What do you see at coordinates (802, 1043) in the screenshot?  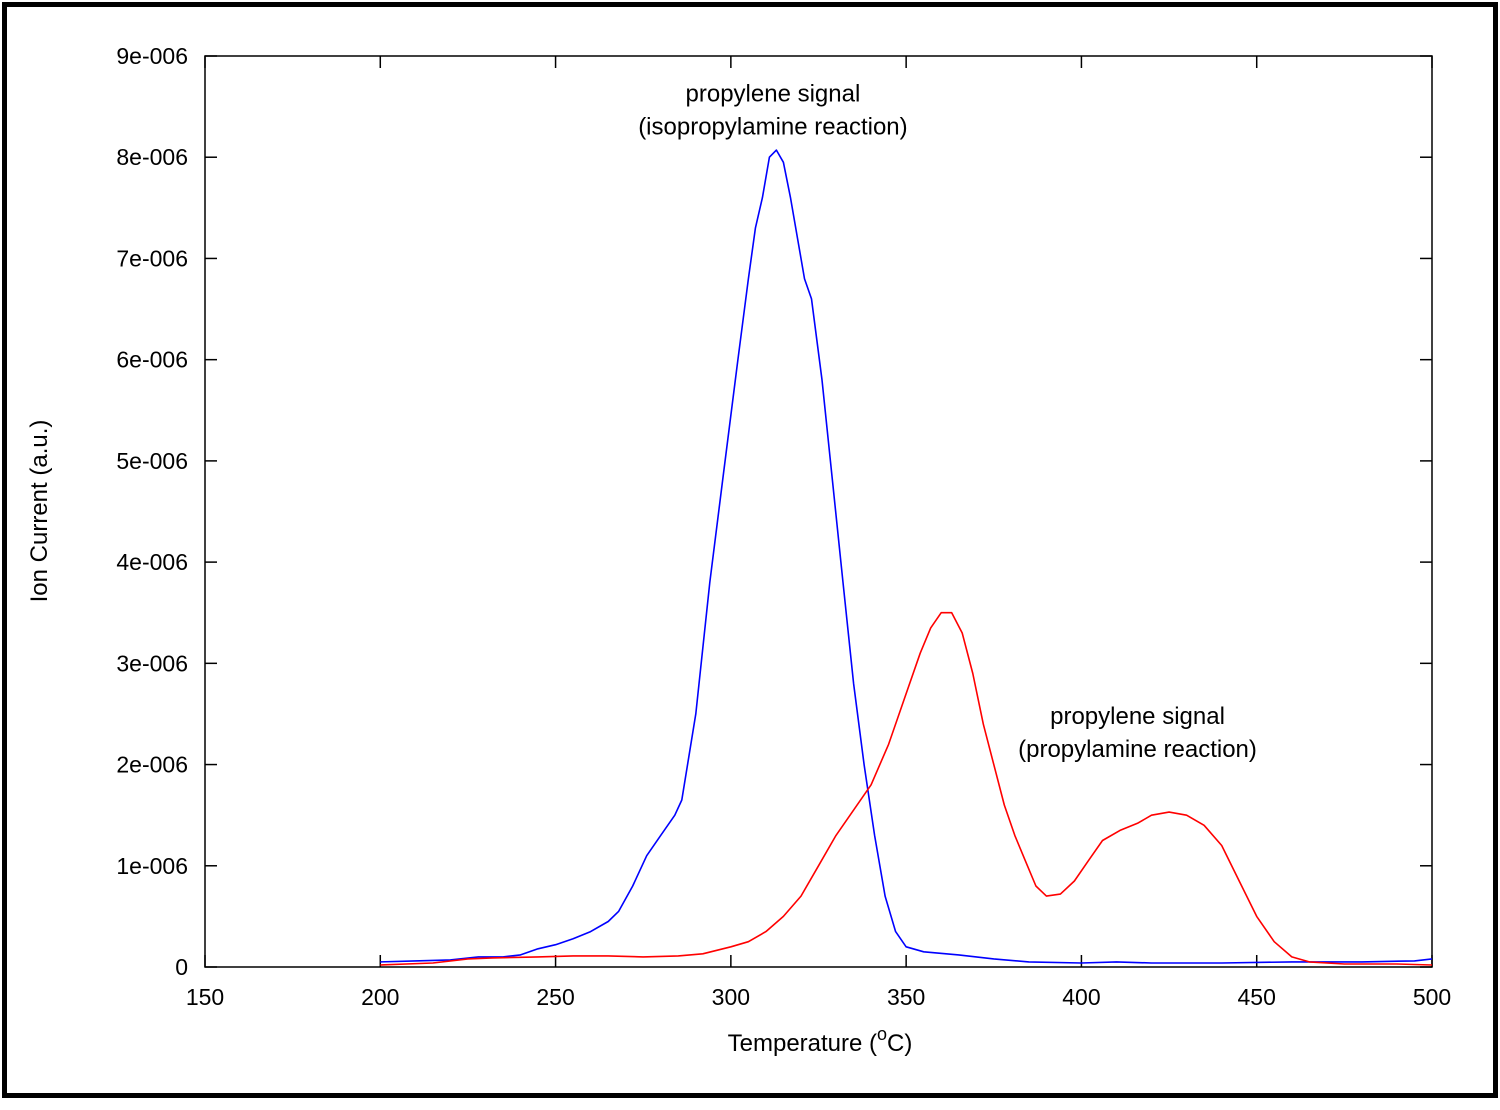 I see `x-axis-title-main: Temperature (` at bounding box center [802, 1043].